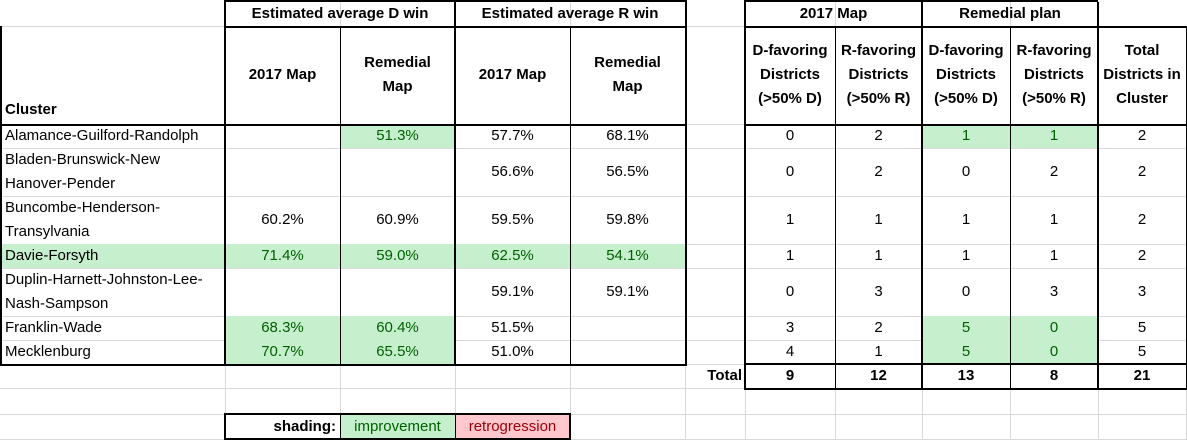  I want to click on total-districts: 21, so click(1142, 375).